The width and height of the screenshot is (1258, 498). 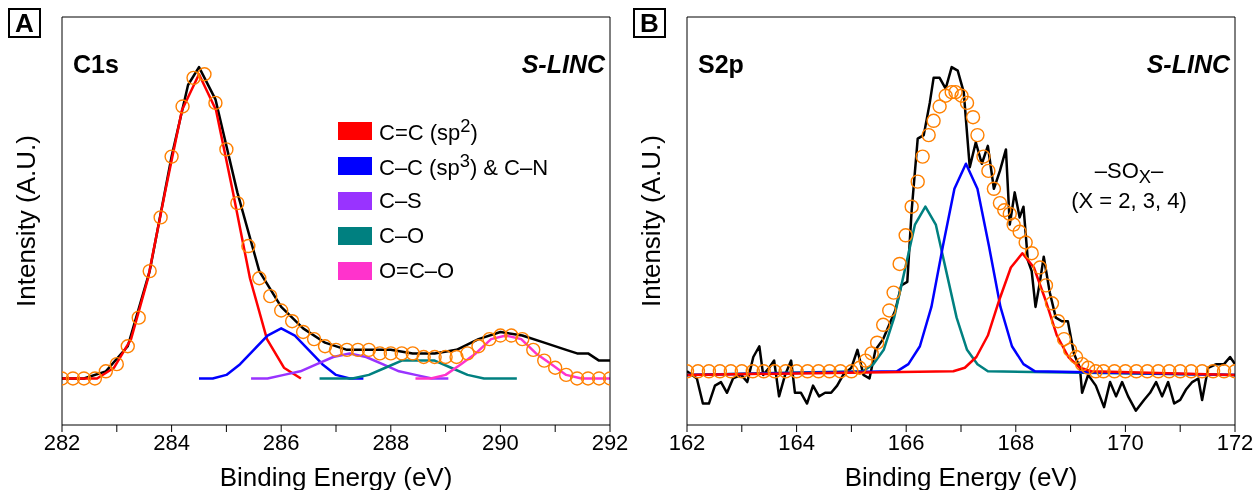 What do you see at coordinates (1235, 442) in the screenshot?
I see `x-tick-label: 172` at bounding box center [1235, 442].